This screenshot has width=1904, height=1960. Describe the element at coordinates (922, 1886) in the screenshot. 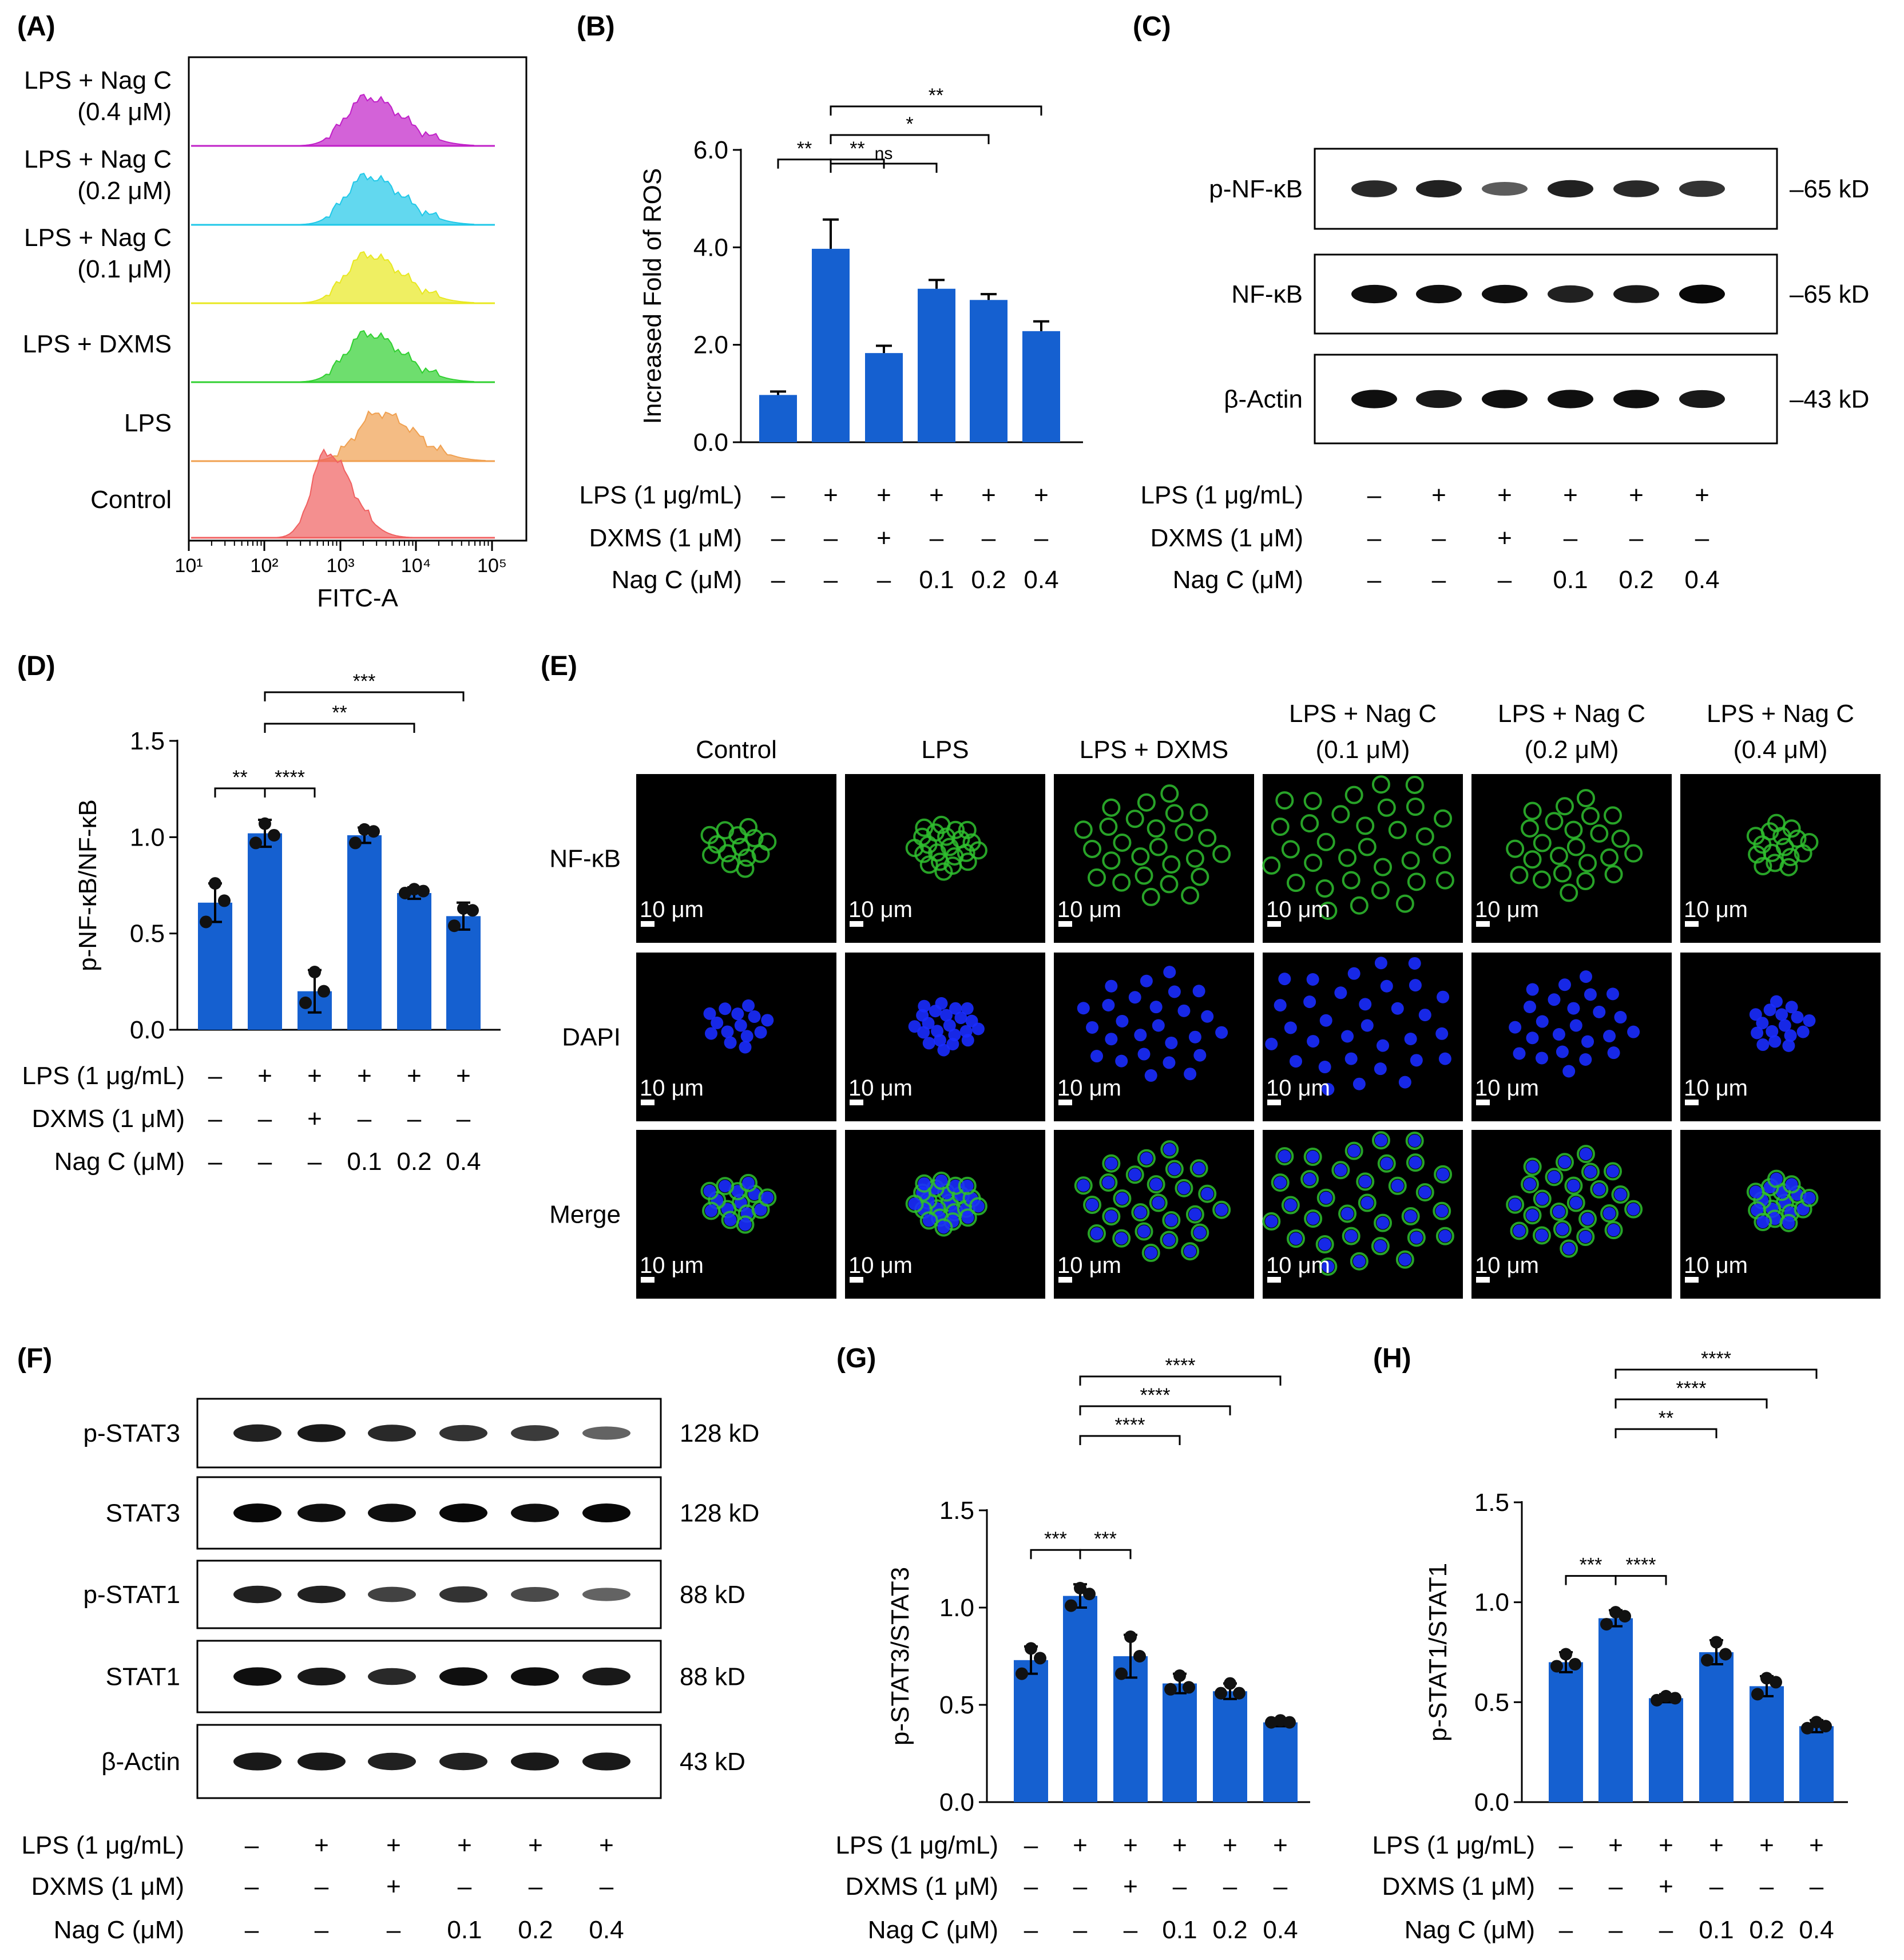

I see `G-condition-label: DXMS (1 μM)` at that location.